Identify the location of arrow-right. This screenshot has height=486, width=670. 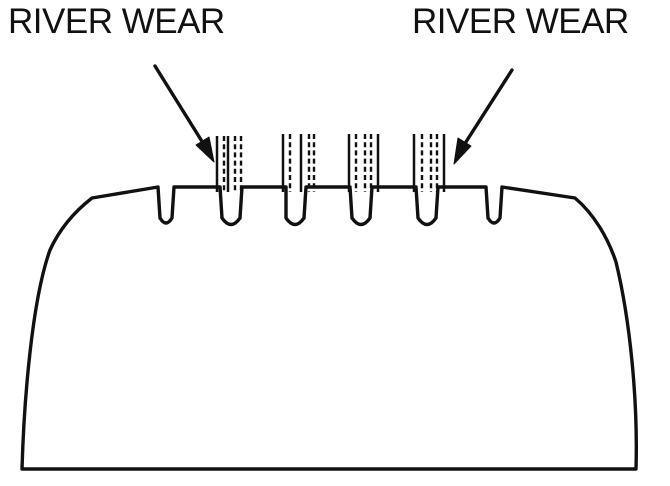
(483, 116).